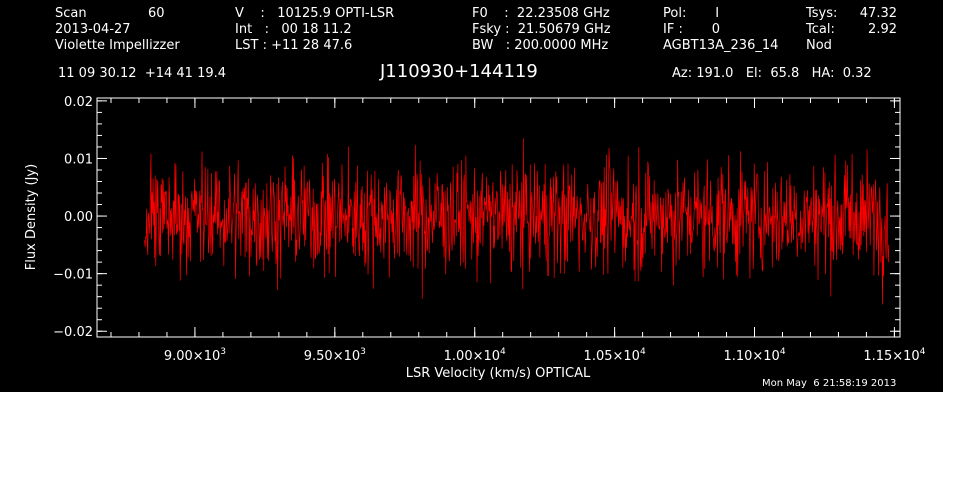 This screenshot has height=490, width=962. What do you see at coordinates (819, 45) in the screenshot?
I see `switching-mode: Nod` at bounding box center [819, 45].